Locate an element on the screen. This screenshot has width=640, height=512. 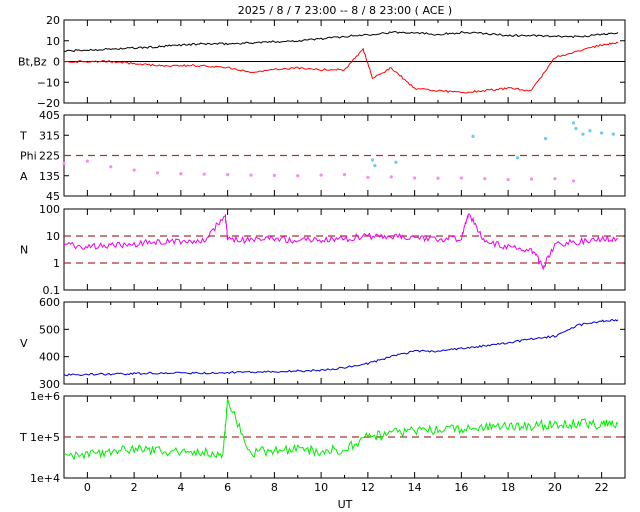
x-tick-label: 20 is located at coordinates (555, 487).